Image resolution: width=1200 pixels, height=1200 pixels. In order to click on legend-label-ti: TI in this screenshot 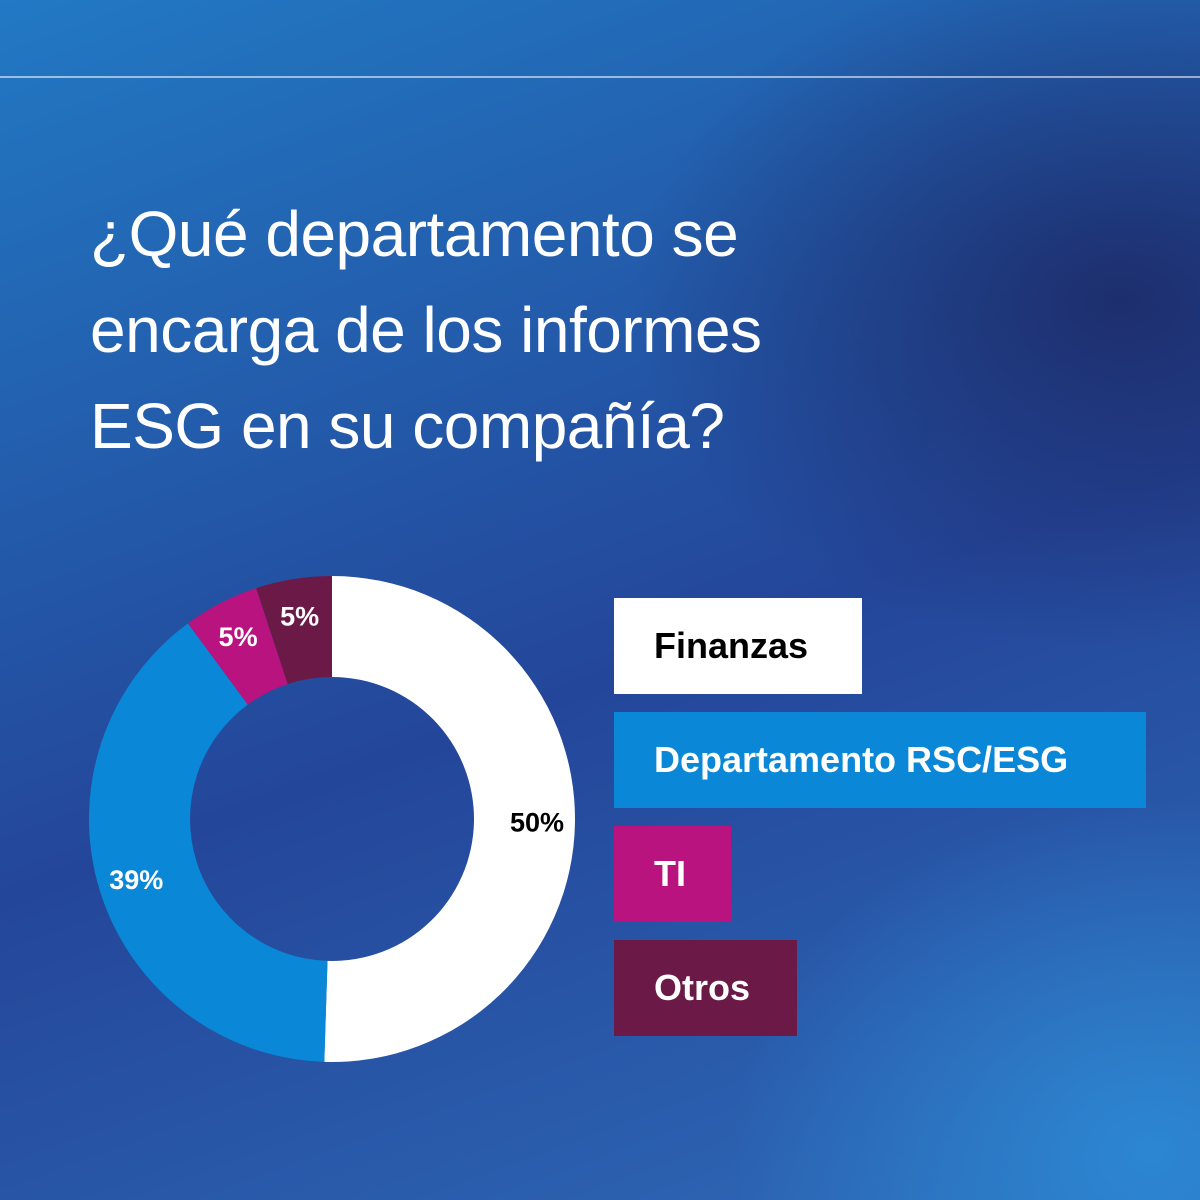, I will do `click(670, 873)`.